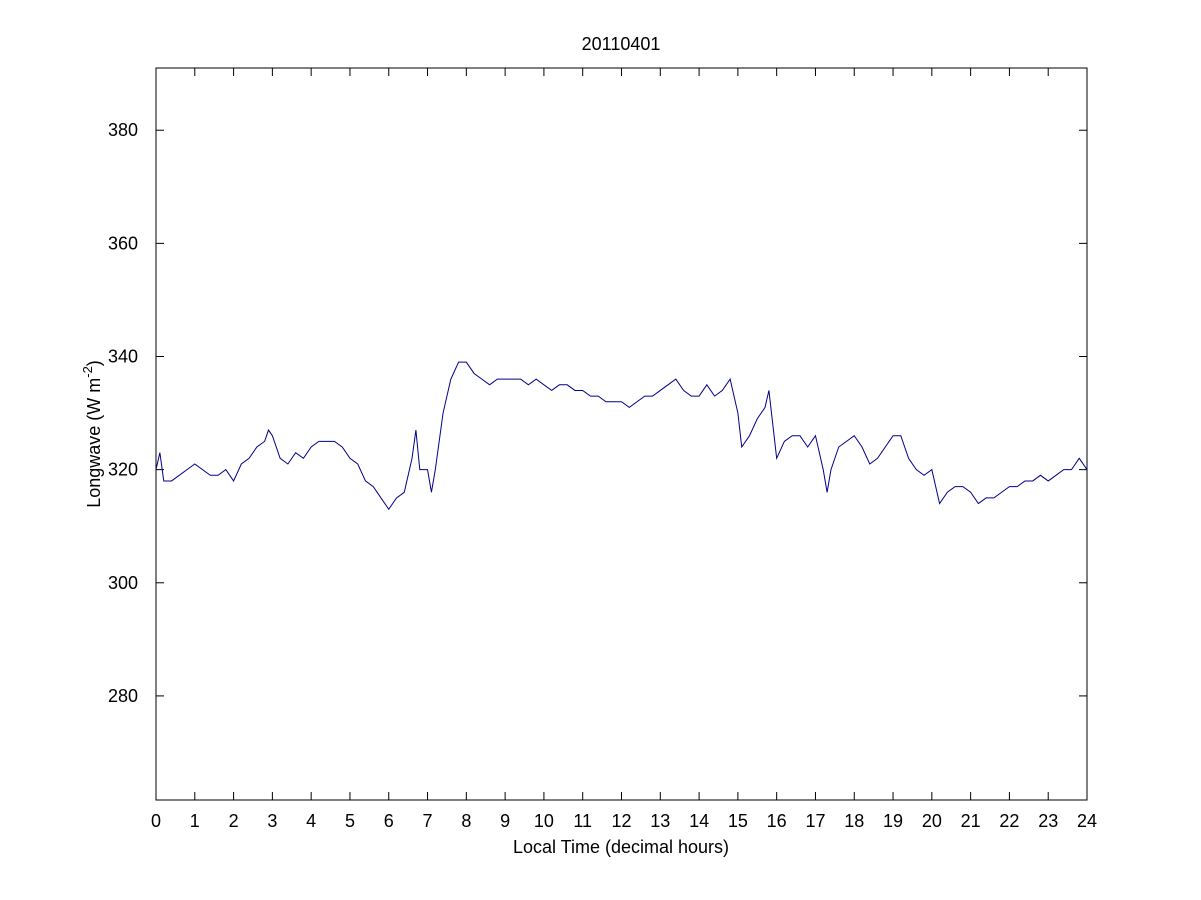 This screenshot has width=1201, height=900. Describe the element at coordinates (428, 821) in the screenshot. I see `x-tick-label: 7` at that location.